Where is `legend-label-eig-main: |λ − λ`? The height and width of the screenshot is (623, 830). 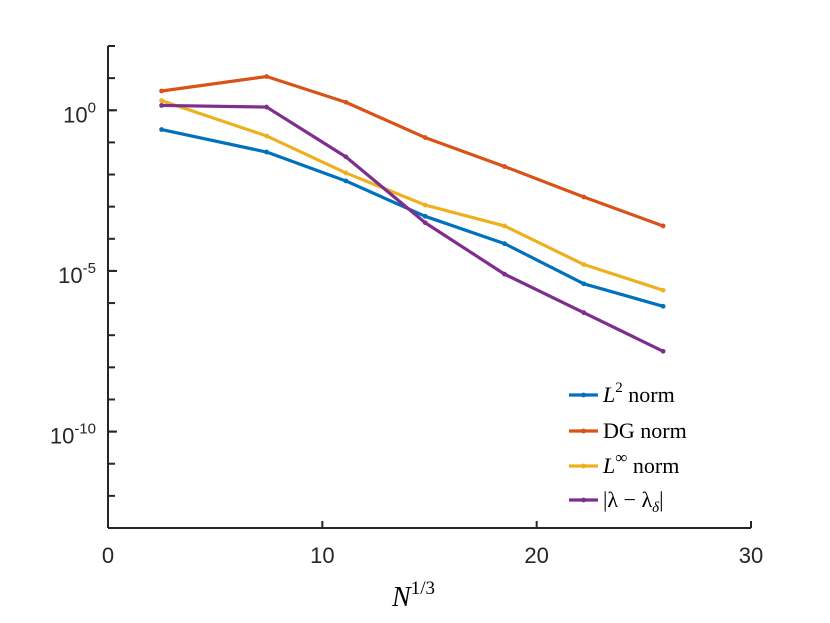
legend-label-eig-main: |λ − λ is located at coordinates (627, 499).